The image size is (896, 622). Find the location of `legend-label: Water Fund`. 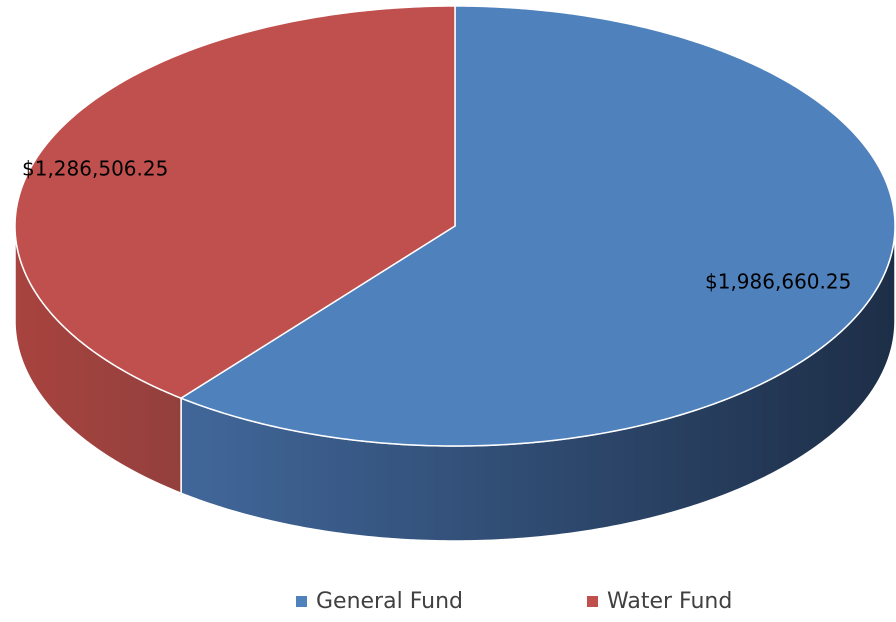

legend-label: Water Fund is located at coordinates (669, 601).